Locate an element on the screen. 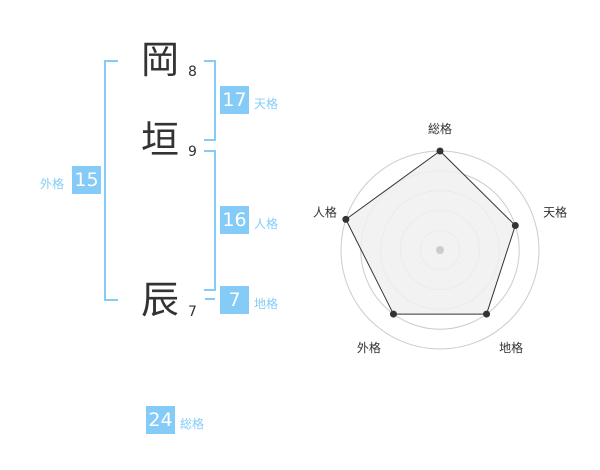 The image size is (600, 470). tenkaku-label: 天格 is located at coordinates (266, 104).